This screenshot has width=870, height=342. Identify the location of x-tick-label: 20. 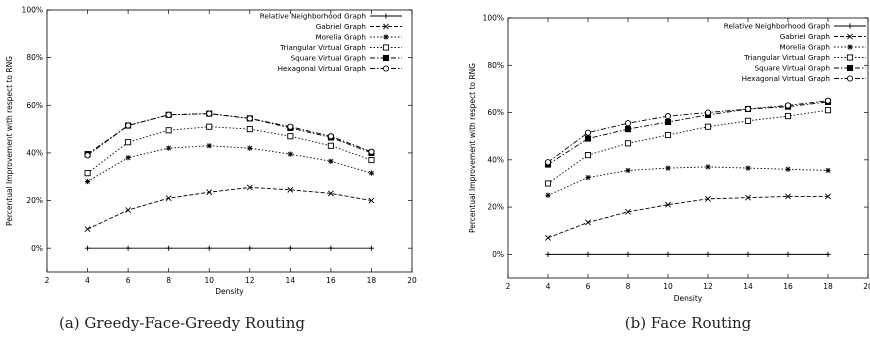
(412, 280).